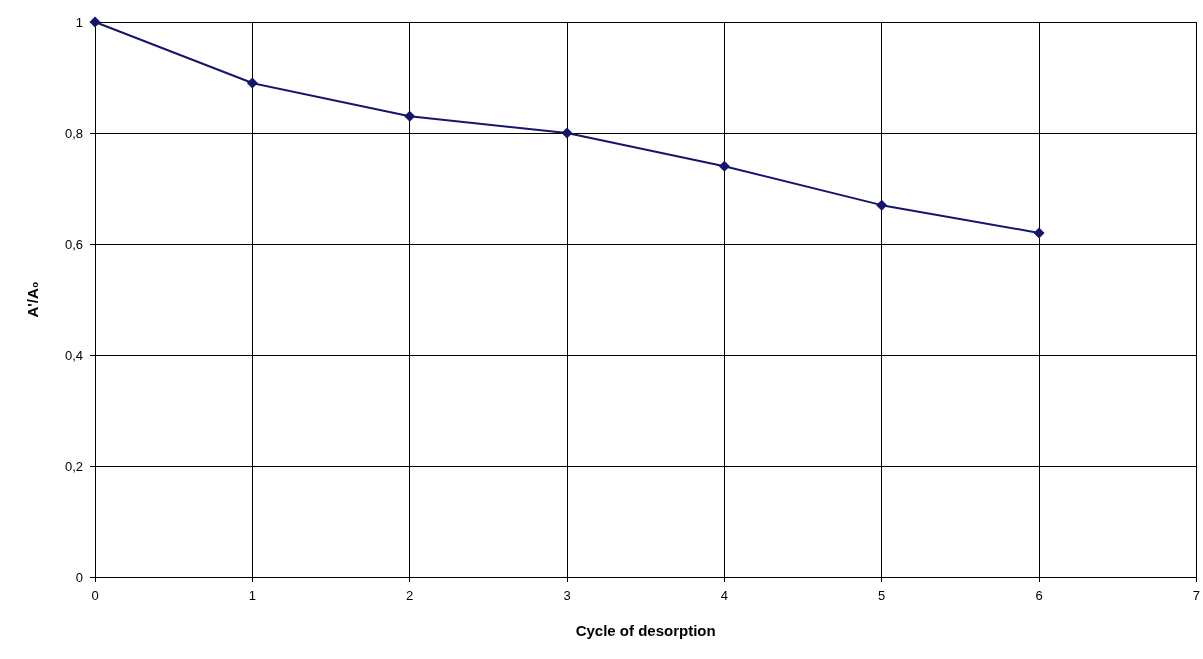 The image size is (1203, 659). Describe the element at coordinates (645, 630) in the screenshot. I see `x-axis-title: Cycle of desorption` at that location.